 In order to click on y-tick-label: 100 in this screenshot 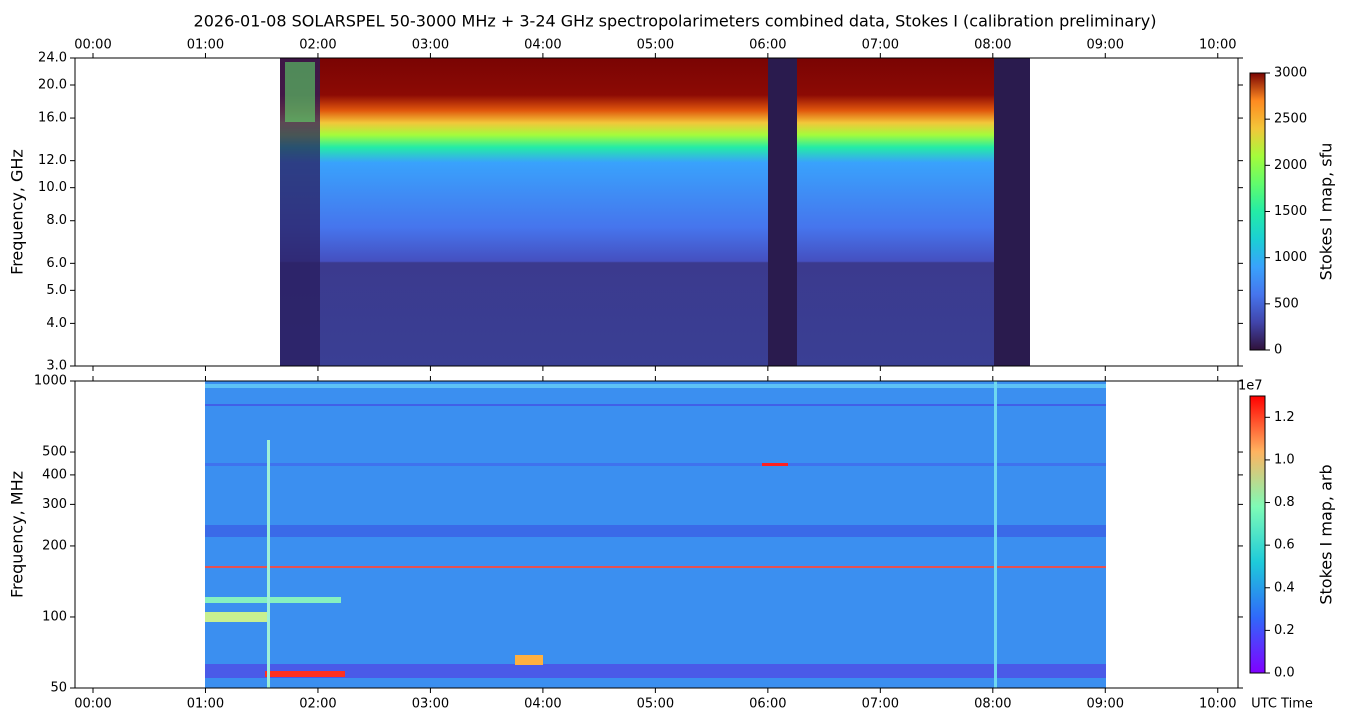, I will do `click(54, 616)`.